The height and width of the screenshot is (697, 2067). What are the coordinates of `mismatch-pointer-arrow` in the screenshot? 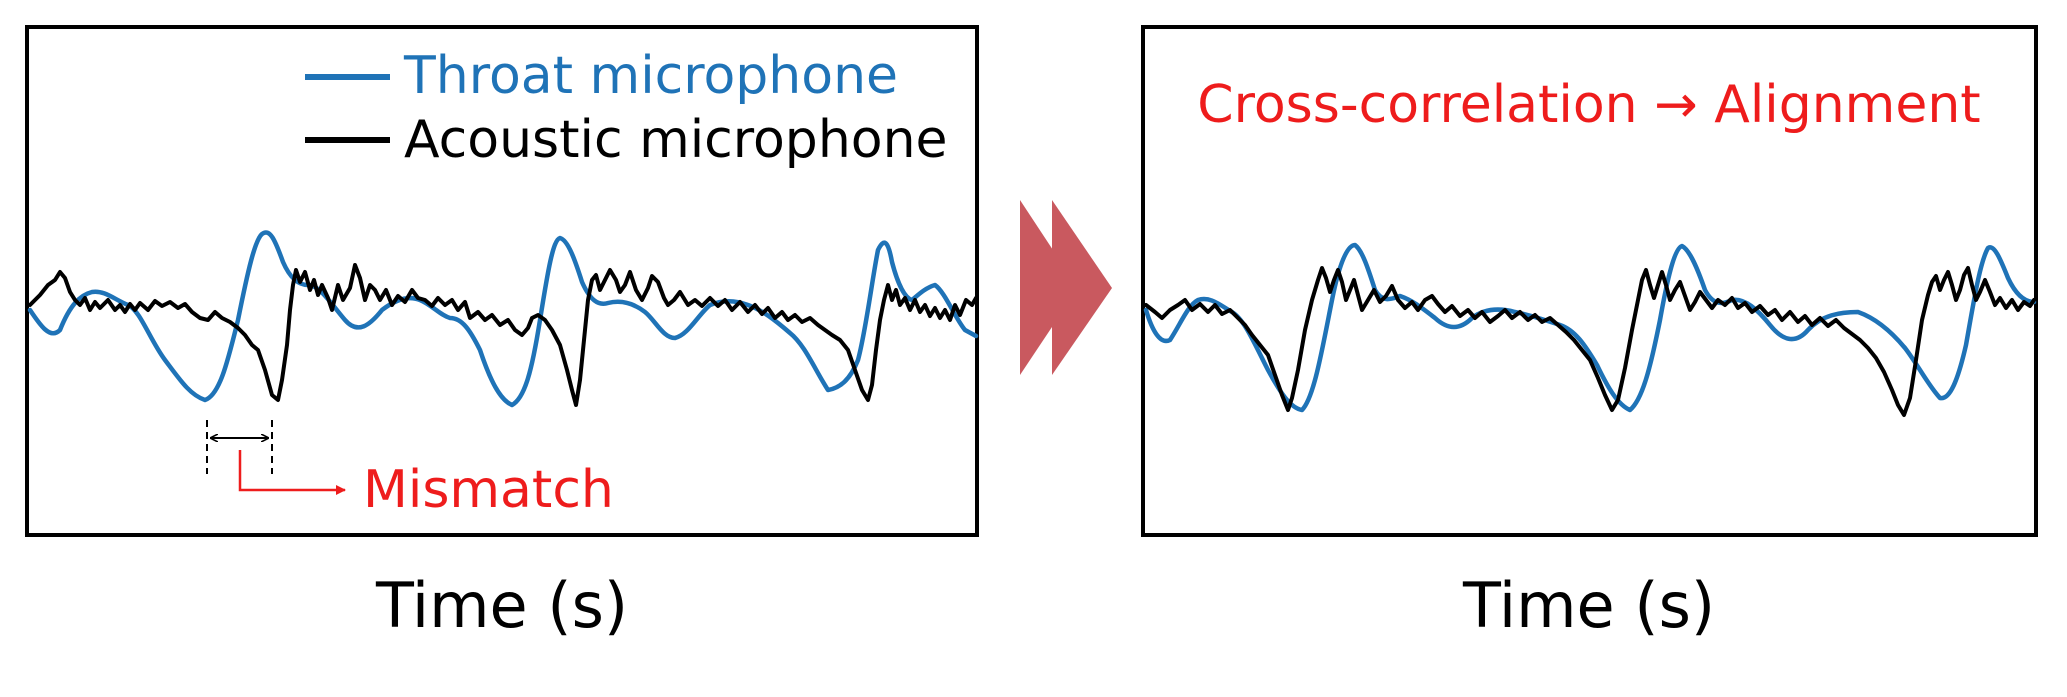 It's located at (292, 472).